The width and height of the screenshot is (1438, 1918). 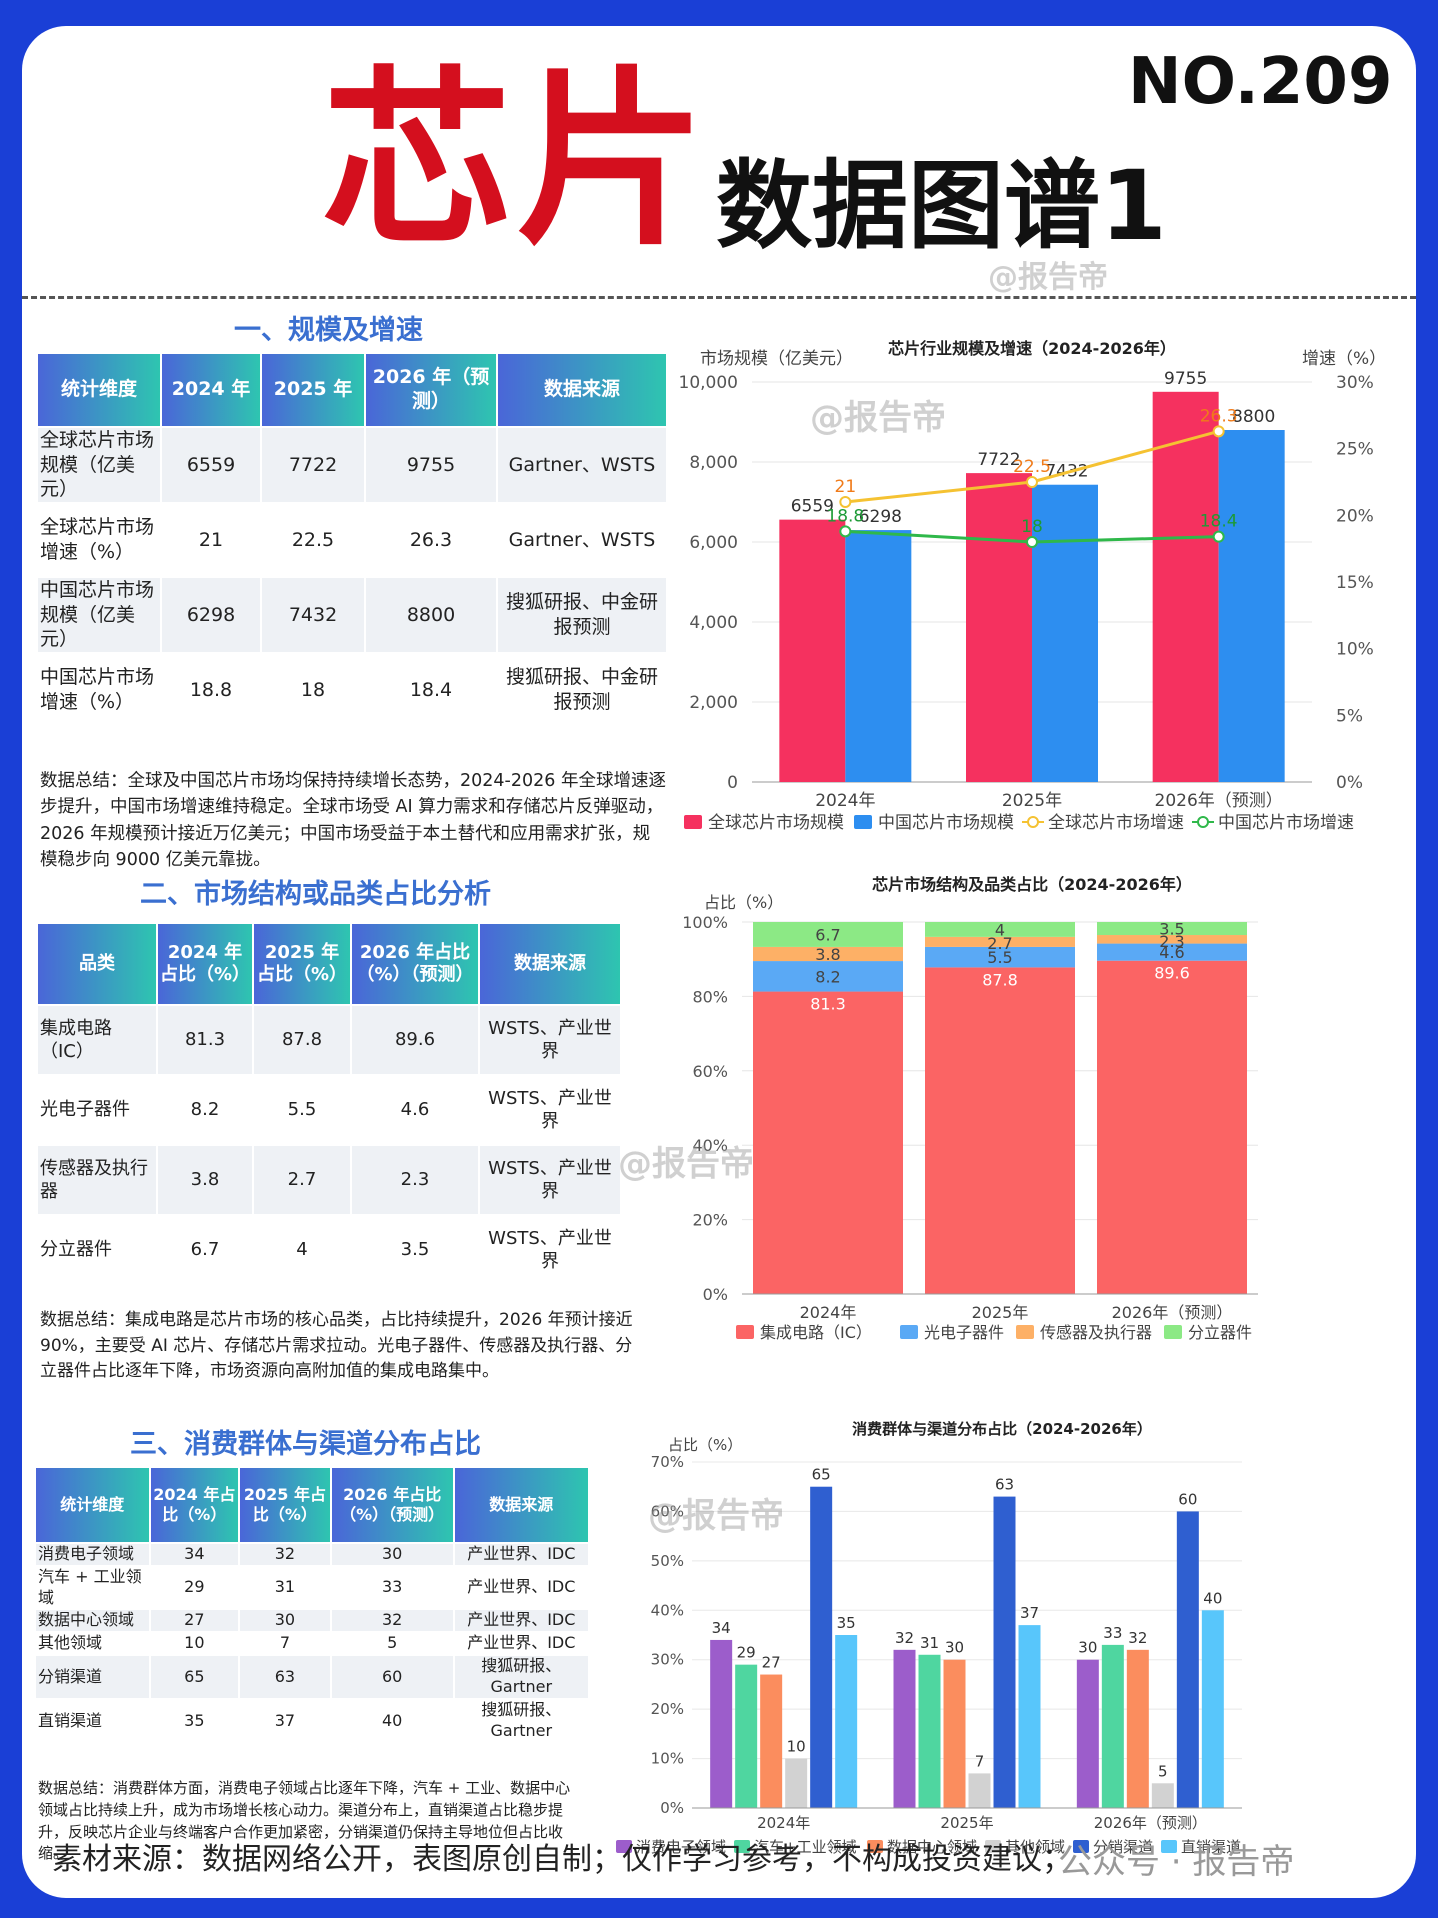 I want to click on row-label: 全球芯片市场增速（%）, so click(x=99, y=540).